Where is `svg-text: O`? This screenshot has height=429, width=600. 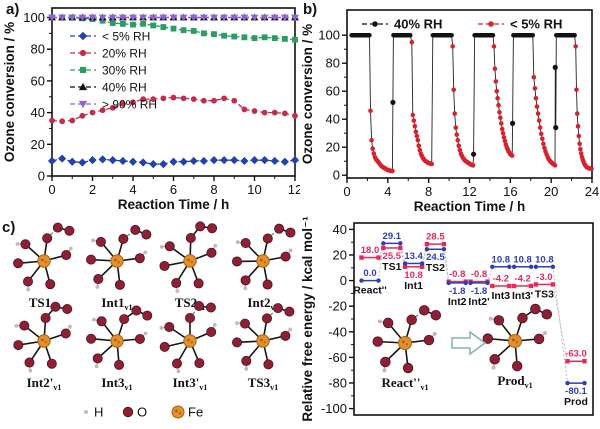 svg-text: O is located at coordinates (142, 412).